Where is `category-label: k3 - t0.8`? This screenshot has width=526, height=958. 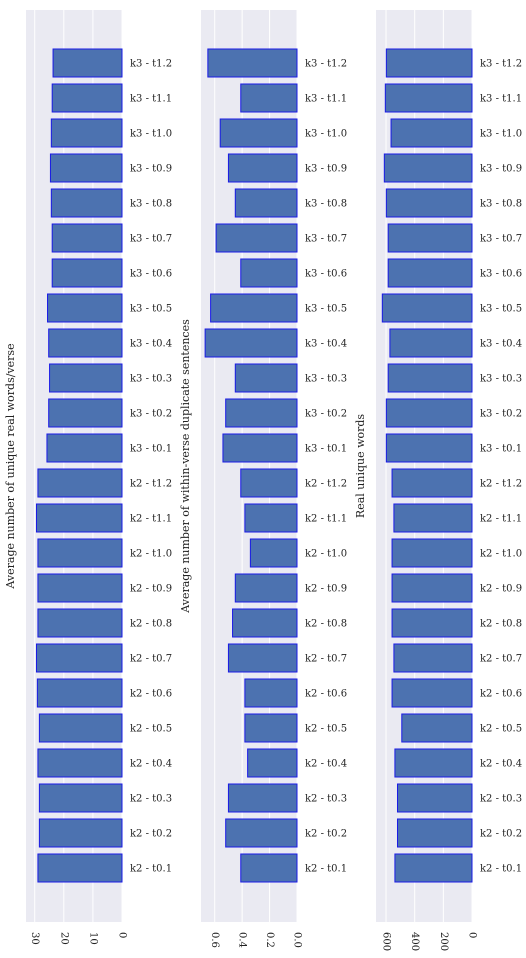
category-label: k3 - t0.8 is located at coordinates (326, 204).